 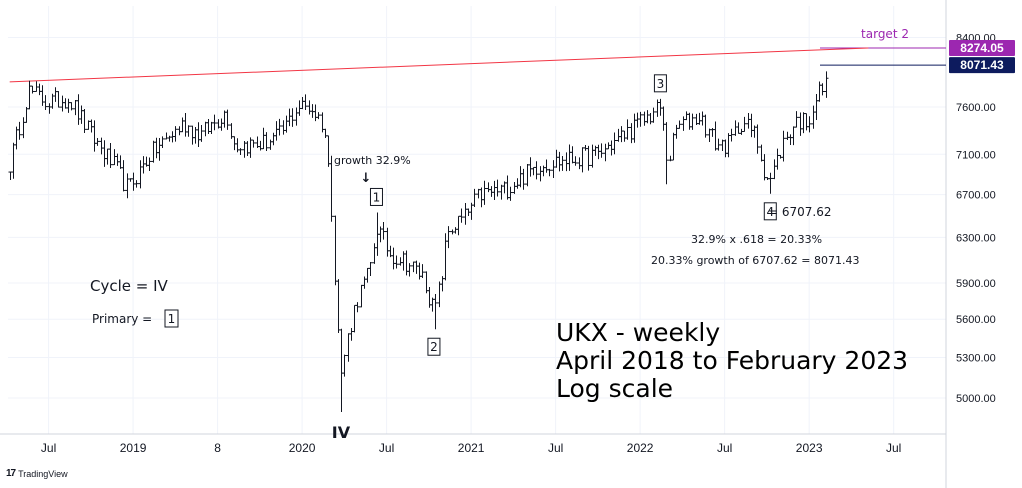 What do you see at coordinates (756, 239) in the screenshot?
I see `annotation-calc1: 32.9% x .618 = 20.33%` at bounding box center [756, 239].